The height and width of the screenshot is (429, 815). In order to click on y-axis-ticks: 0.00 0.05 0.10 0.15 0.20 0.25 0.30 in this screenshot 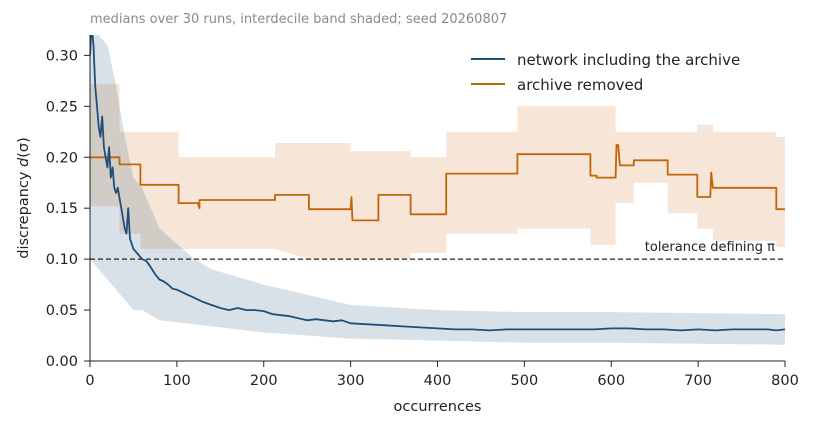, I will do `click(68, 209)`.